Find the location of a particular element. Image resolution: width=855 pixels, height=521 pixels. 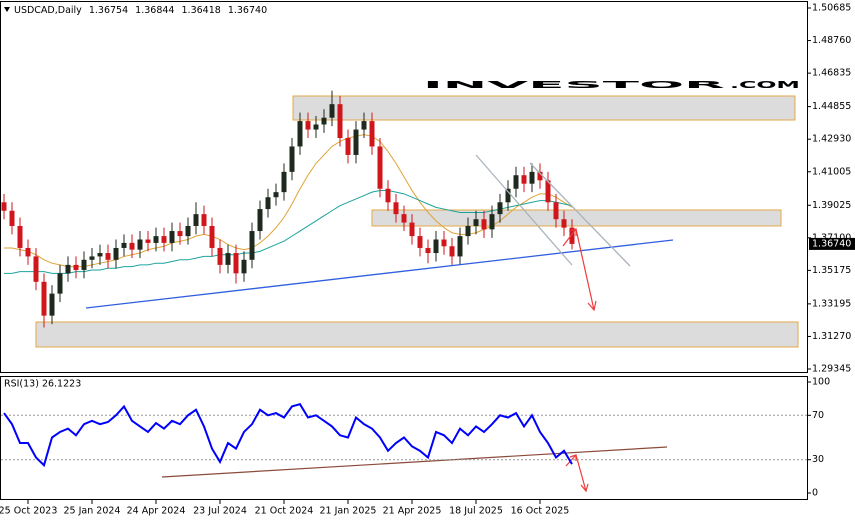

forecast-arrows is located at coordinates (579, 360).